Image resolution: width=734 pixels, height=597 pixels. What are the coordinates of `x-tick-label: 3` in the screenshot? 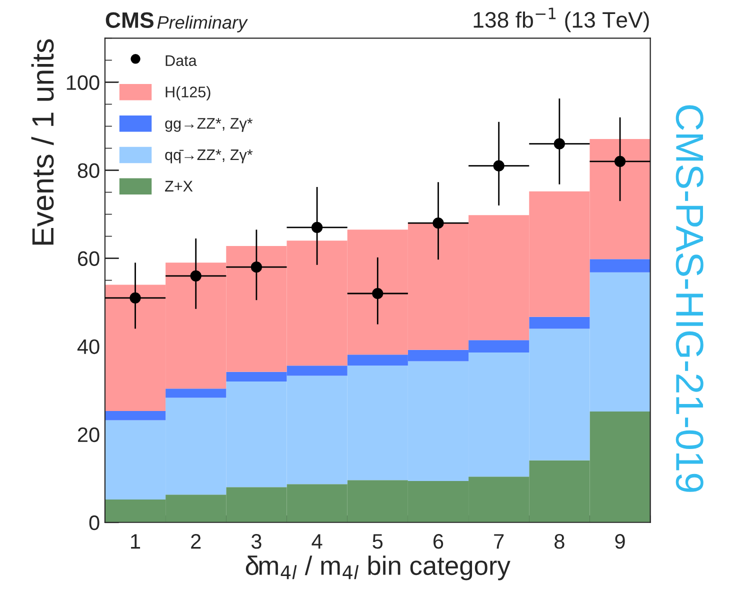 It's located at (256, 541).